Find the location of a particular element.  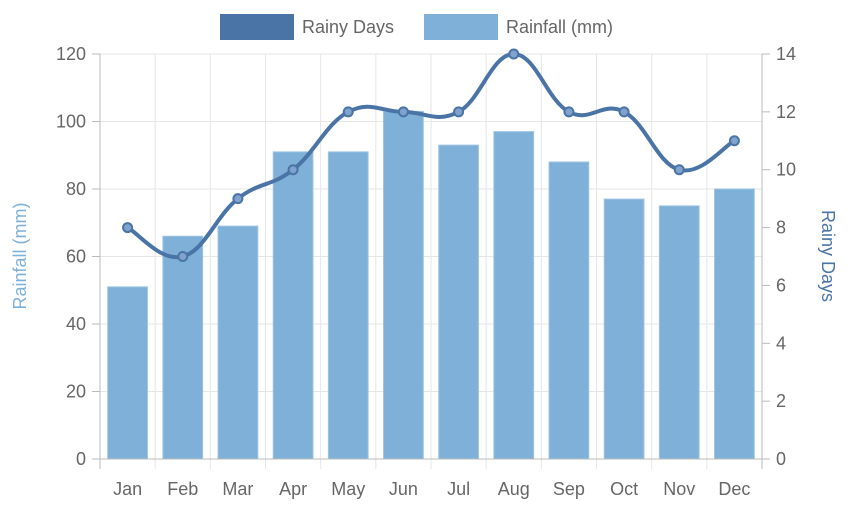

x-axis-ticks: Jan Feb Mar Apr May Jun Jul Aug Sep Oct Nov Dec is located at coordinates (431, 489).